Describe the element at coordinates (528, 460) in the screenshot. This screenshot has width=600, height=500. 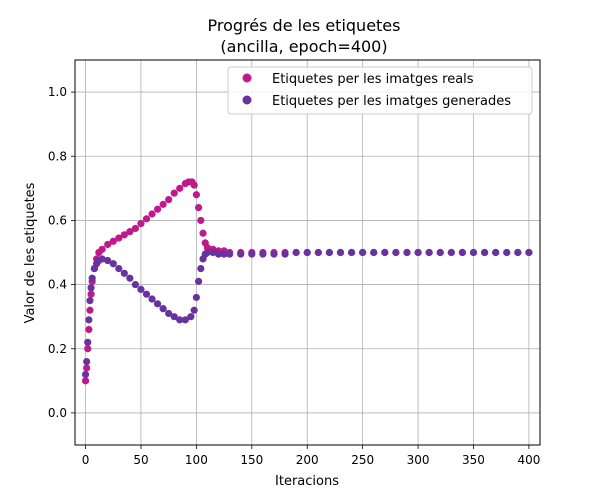
I see `x-tick-label: 400` at that location.